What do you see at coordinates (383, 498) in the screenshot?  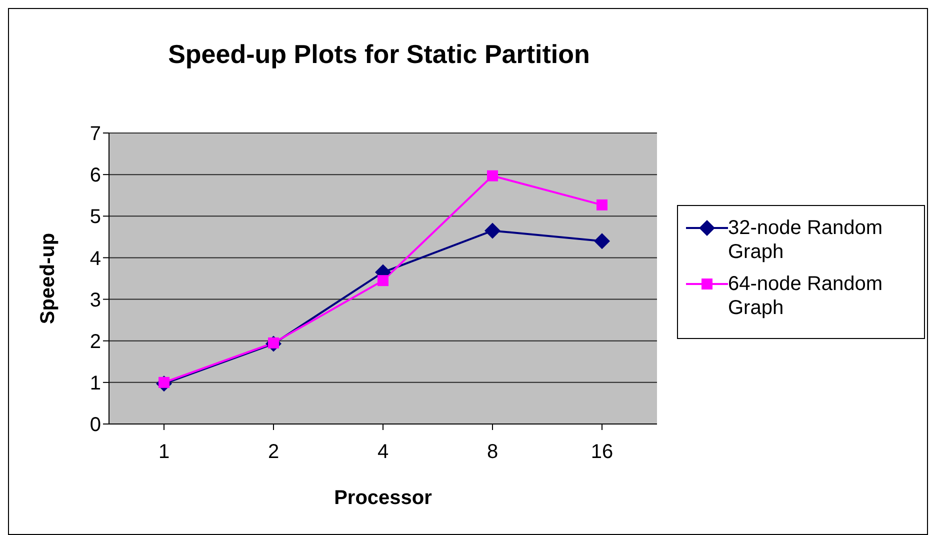 I see `x-axis-title: Processor` at bounding box center [383, 498].